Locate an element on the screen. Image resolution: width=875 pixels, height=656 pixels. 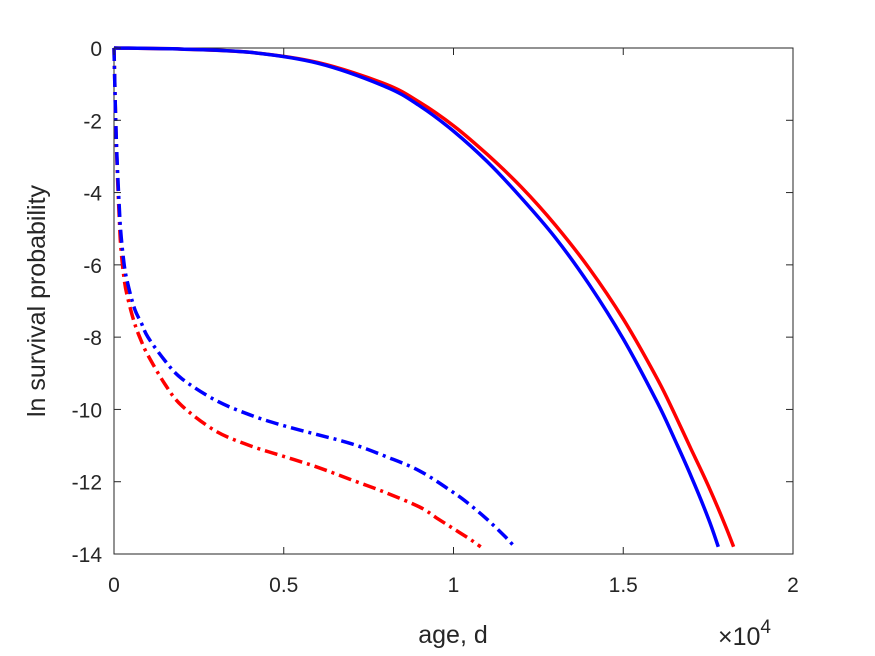
y-tick-label: -4 is located at coordinates (92, 194).